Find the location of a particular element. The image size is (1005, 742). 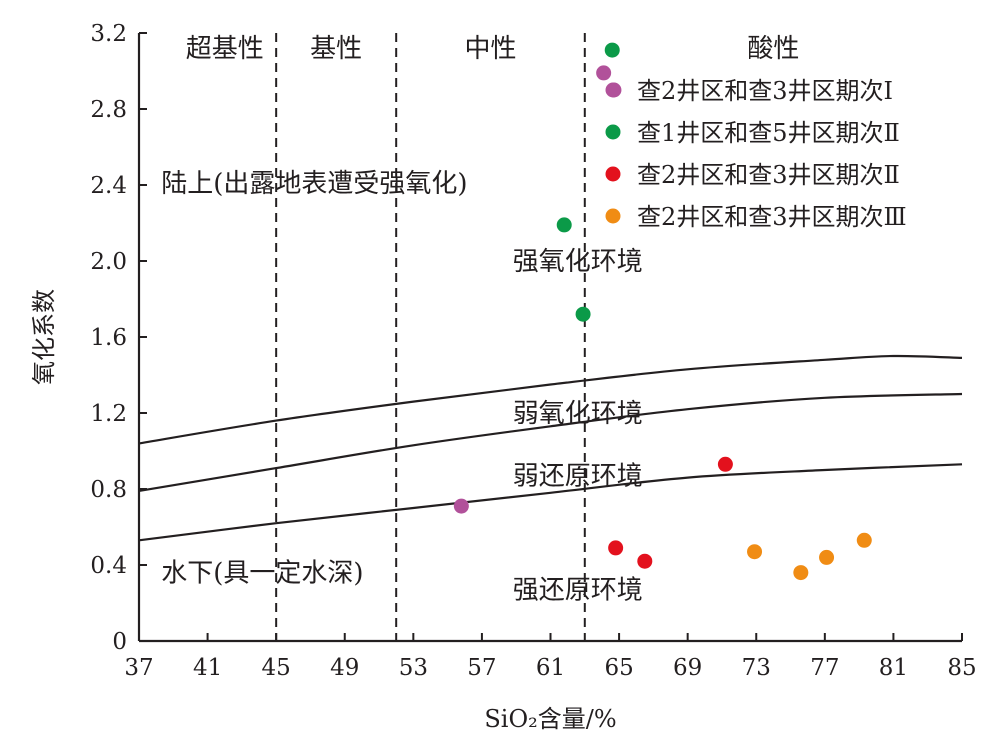

annotation: 强氧化环境 is located at coordinates (578, 262).